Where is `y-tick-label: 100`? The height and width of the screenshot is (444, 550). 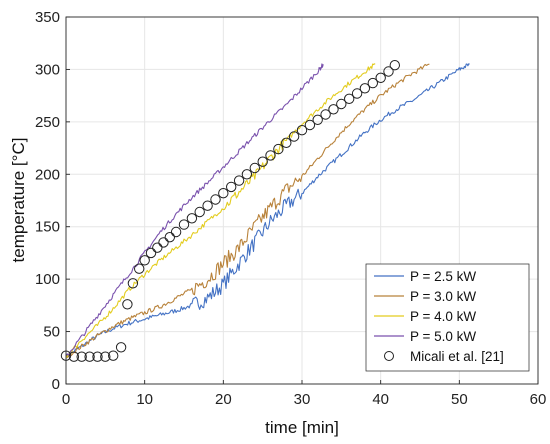
y-tick-label: 100 is located at coordinates (47, 279).